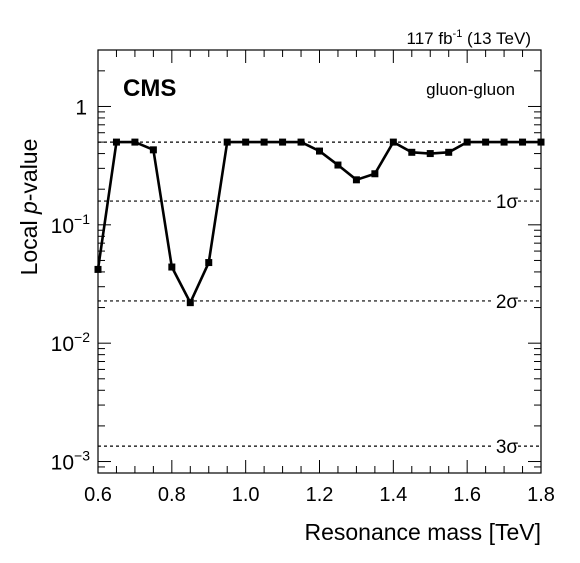  I want to click on y-tick-label: 10⁻², so click(71, 342).